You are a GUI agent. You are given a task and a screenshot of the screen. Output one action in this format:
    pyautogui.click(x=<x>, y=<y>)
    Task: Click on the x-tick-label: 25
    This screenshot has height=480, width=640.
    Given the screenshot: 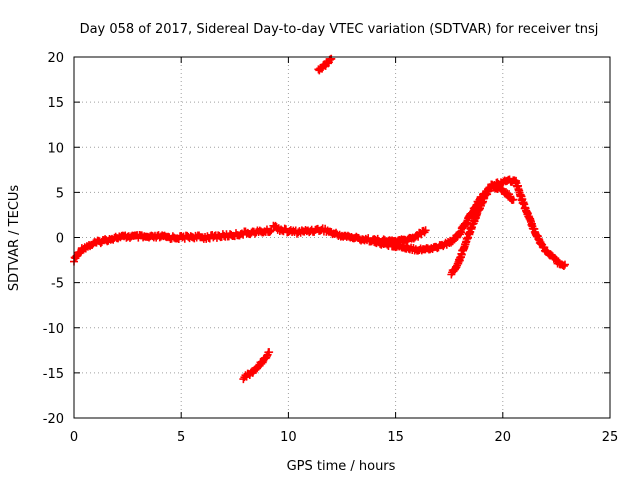 What is the action you would take?
    pyautogui.click(x=610, y=437)
    